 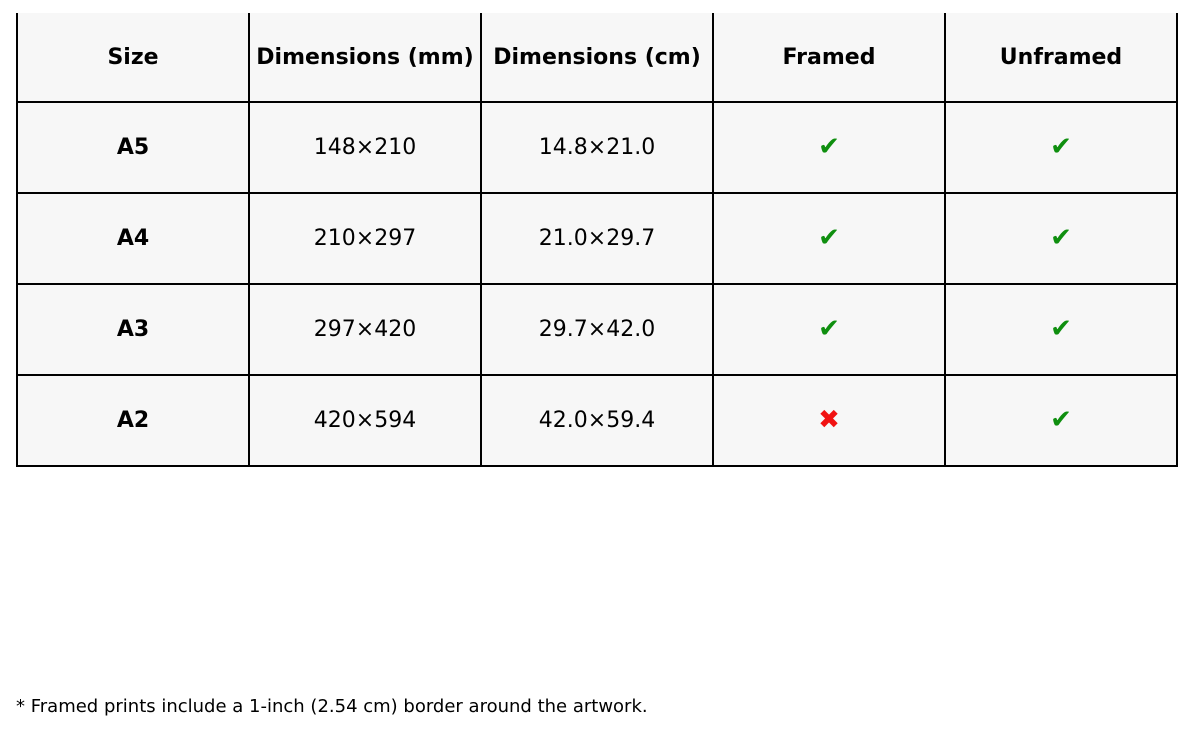 What do you see at coordinates (133, 238) in the screenshot?
I see `size-value: A4` at bounding box center [133, 238].